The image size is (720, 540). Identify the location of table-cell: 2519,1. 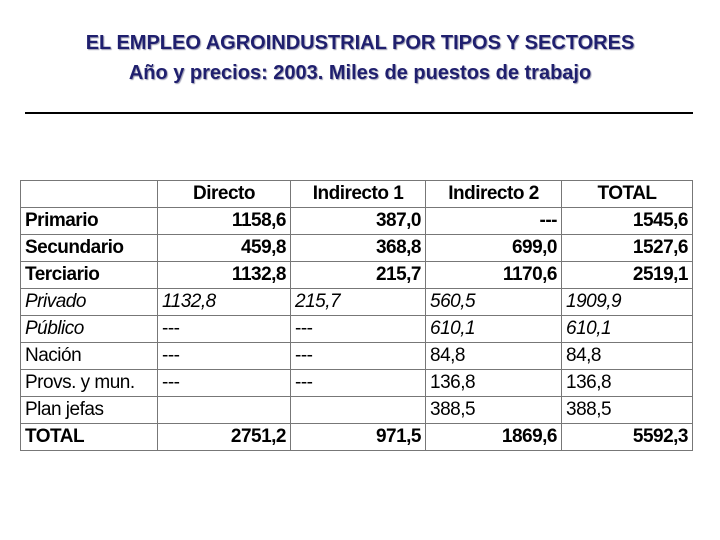
(627, 275).